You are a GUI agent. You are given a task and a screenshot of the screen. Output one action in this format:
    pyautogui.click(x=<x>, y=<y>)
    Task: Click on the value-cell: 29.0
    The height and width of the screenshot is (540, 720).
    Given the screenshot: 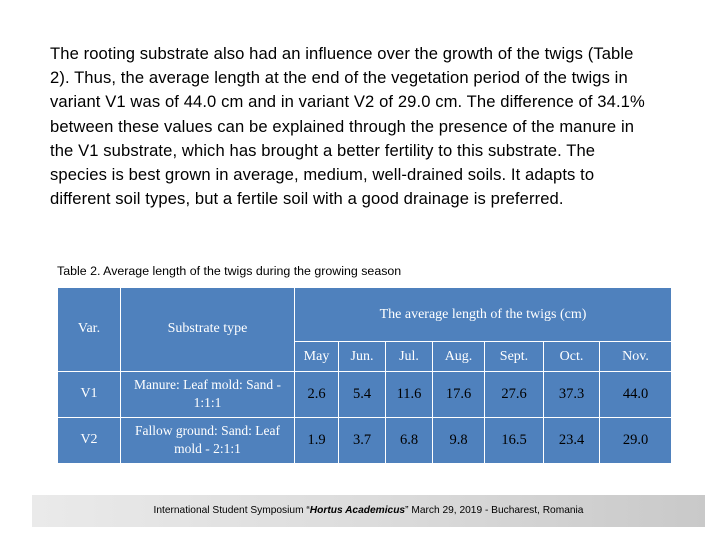 What is the action you would take?
    pyautogui.click(x=635, y=440)
    